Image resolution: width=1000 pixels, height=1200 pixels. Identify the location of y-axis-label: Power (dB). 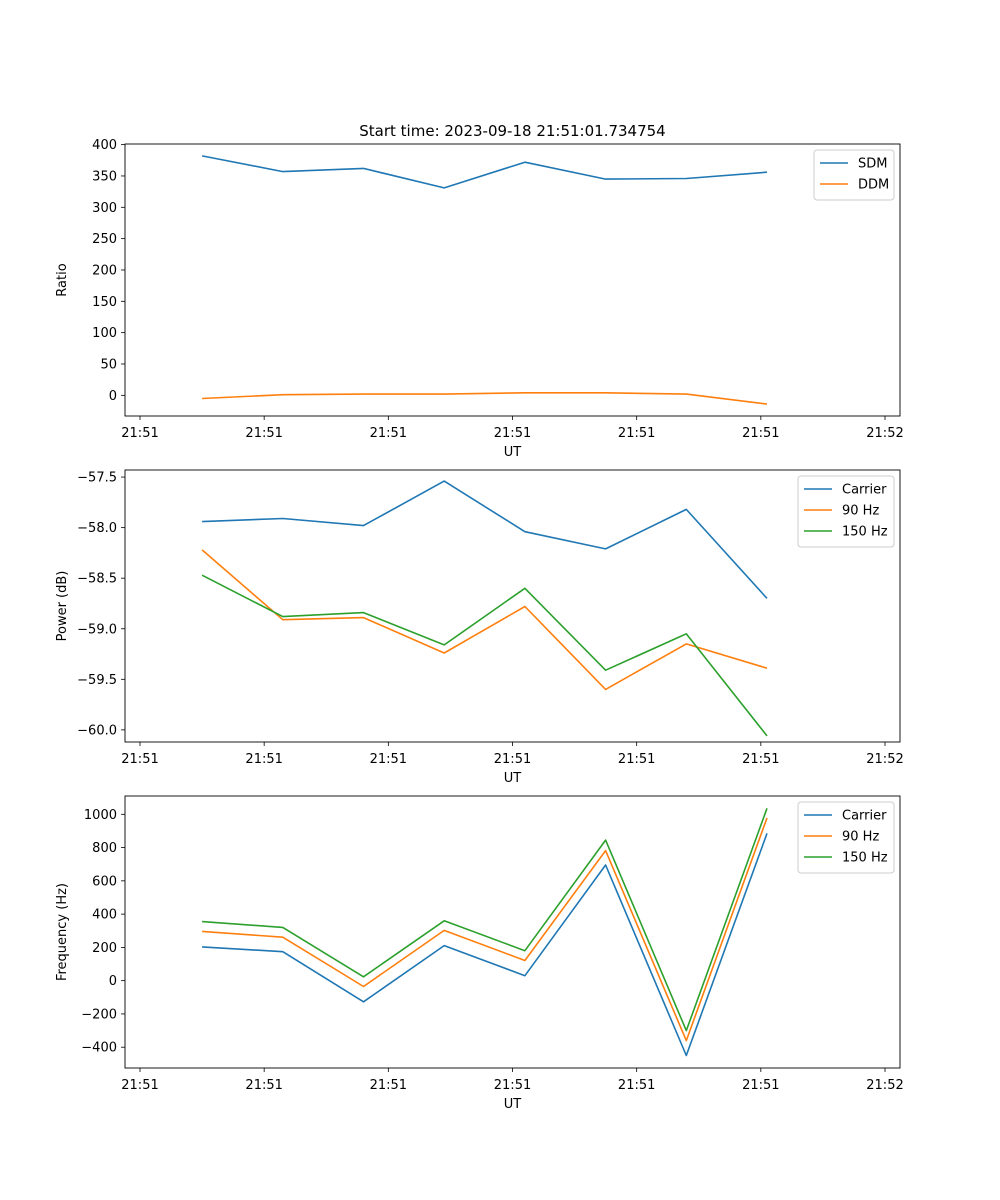
(62, 606).